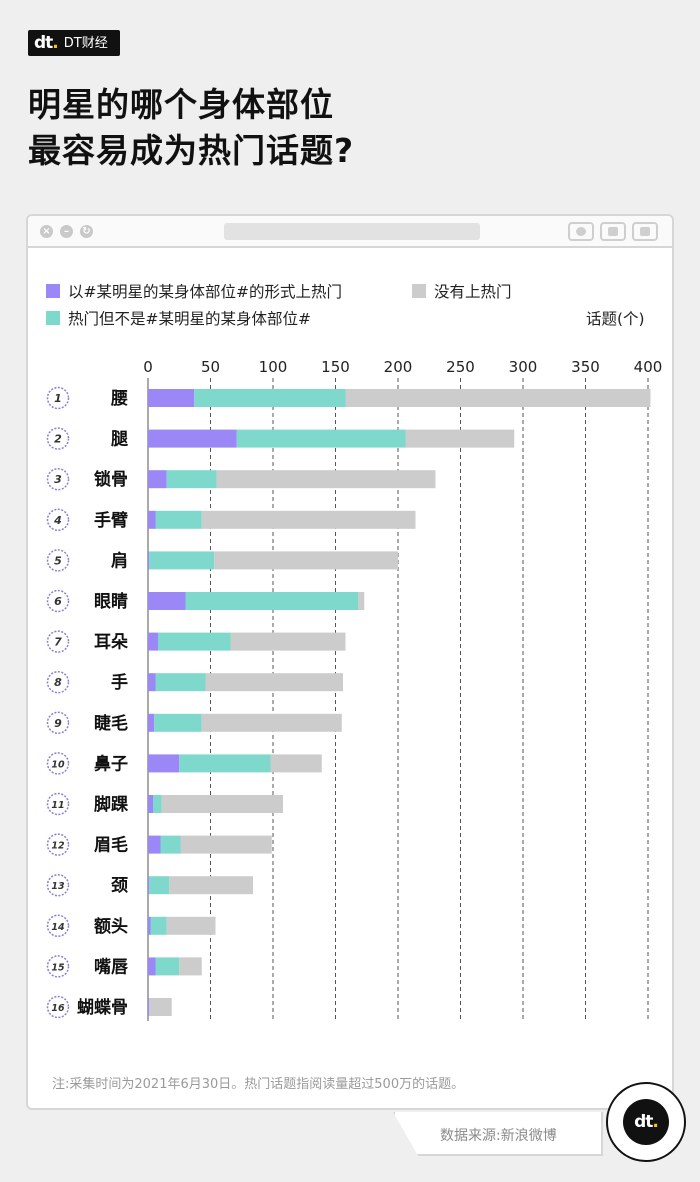  I want to click on legend-item-not-hot: 没有上热门, so click(462, 291).